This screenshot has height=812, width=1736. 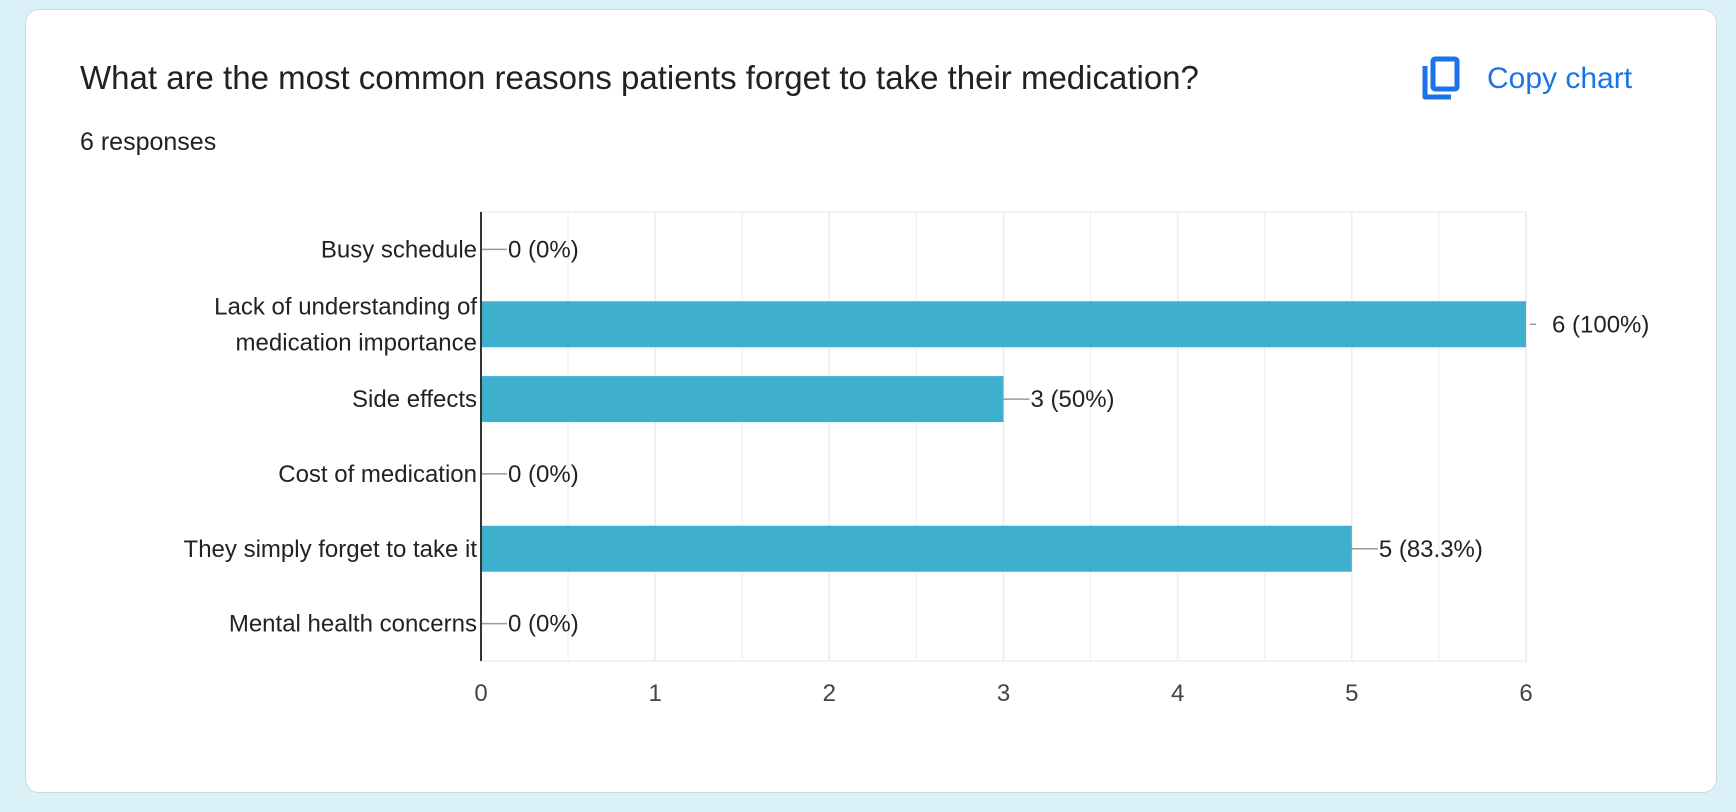 I want to click on copy-chart-button: Copy chart, so click(x=1525, y=79).